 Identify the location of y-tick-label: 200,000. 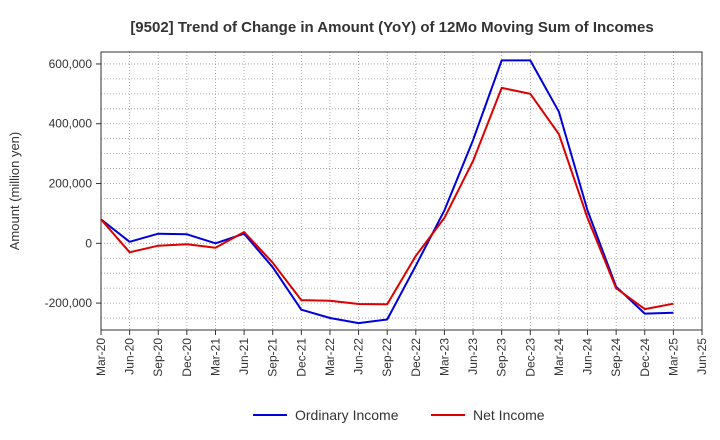
(71, 184).